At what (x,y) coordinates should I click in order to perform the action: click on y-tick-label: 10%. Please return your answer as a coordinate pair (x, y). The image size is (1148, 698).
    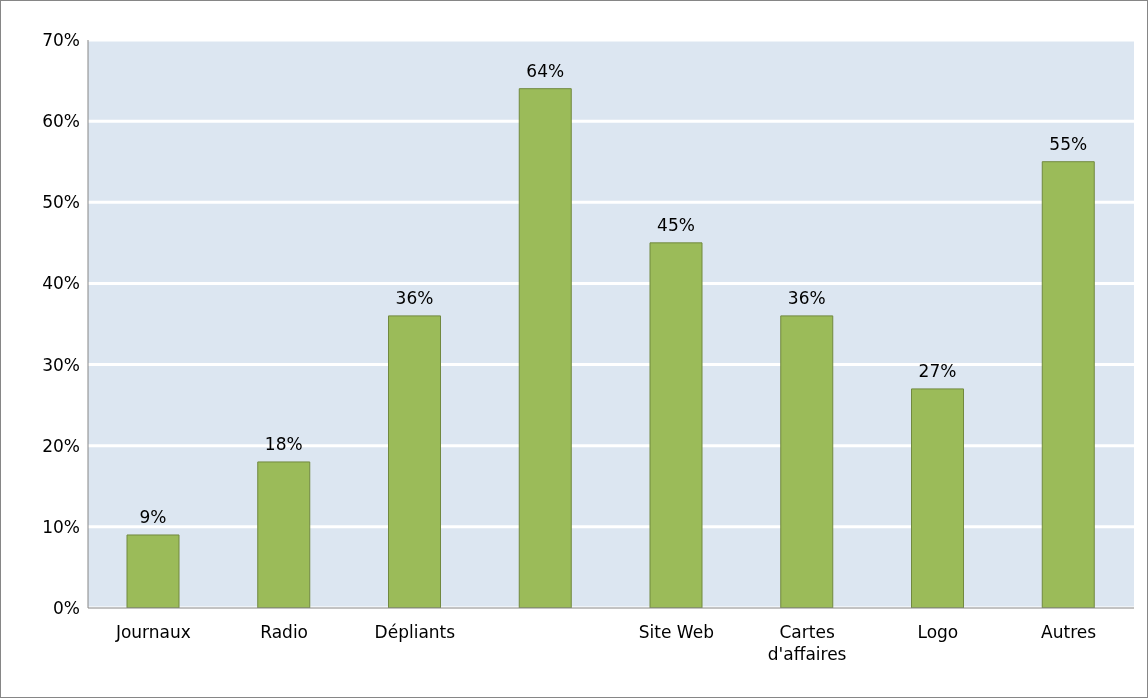
    Looking at the image, I should click on (61, 526).